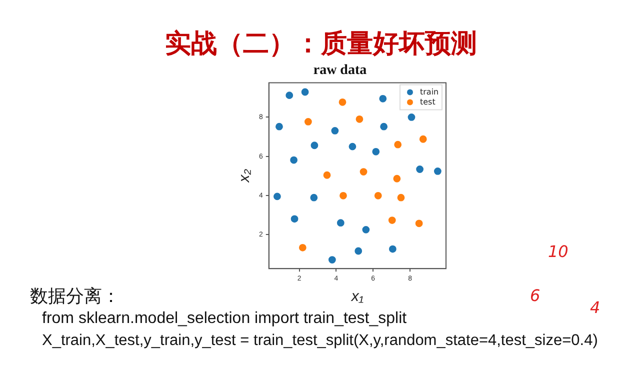  I want to click on legend-label: test, so click(428, 101).